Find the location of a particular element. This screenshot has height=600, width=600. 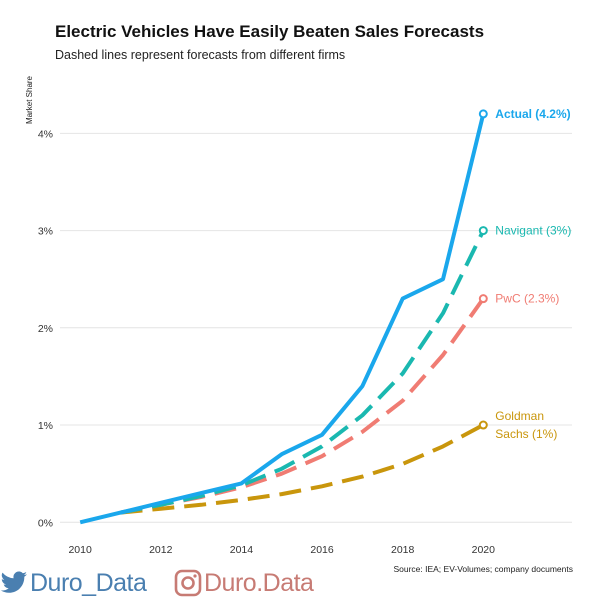

series-label: Goldman is located at coordinates (519, 416).